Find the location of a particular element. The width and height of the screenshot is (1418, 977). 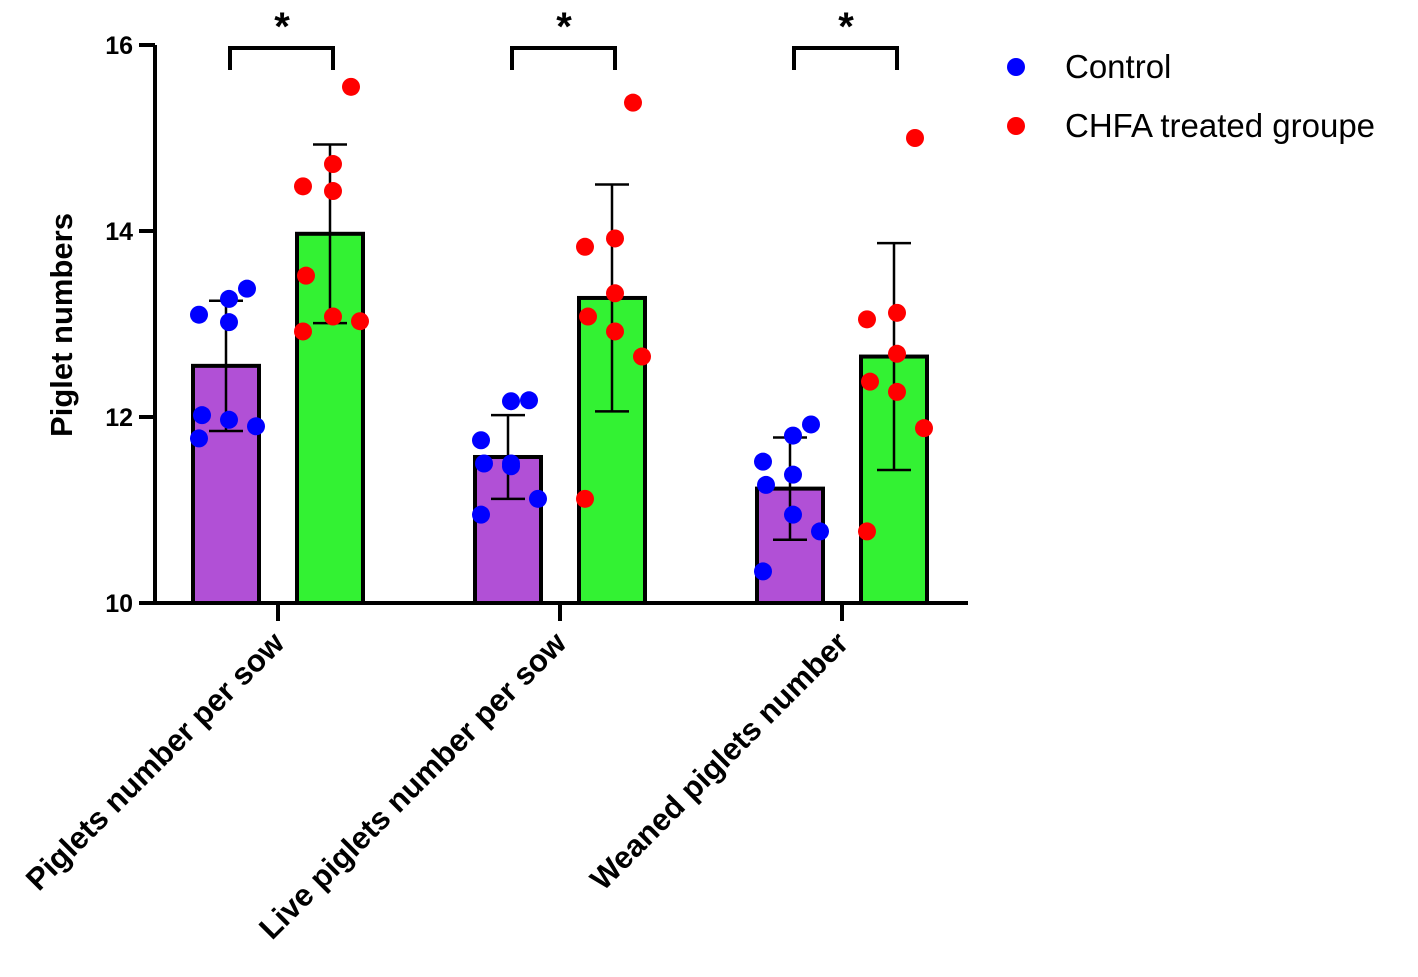

legend-marker-chfa is located at coordinates (1016, 126).